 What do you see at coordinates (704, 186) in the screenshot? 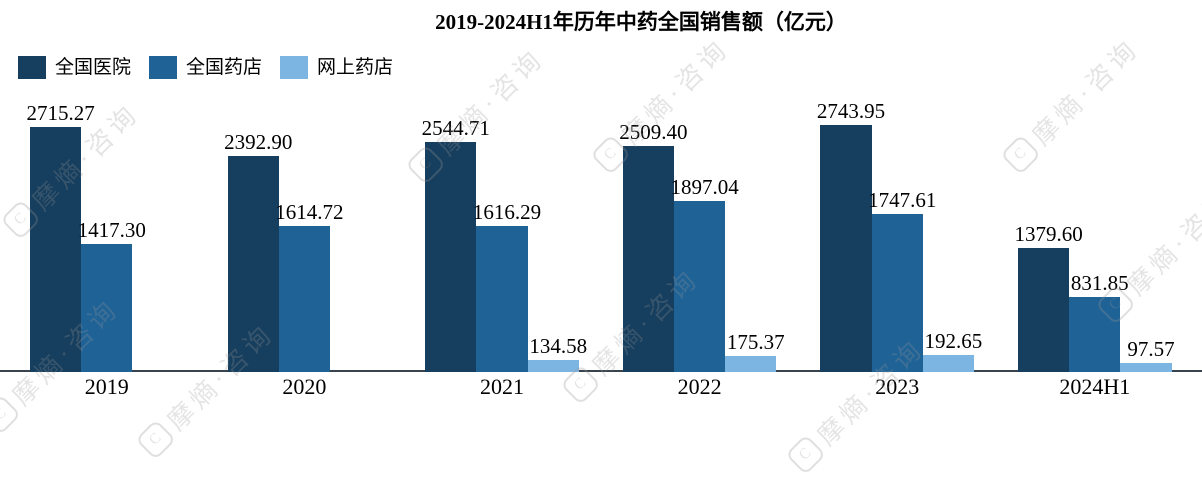
I see `value-label: 1897.04` at bounding box center [704, 186].